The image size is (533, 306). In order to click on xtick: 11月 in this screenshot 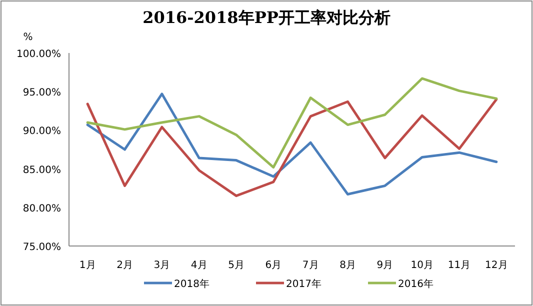, I will do `click(459, 265)`.